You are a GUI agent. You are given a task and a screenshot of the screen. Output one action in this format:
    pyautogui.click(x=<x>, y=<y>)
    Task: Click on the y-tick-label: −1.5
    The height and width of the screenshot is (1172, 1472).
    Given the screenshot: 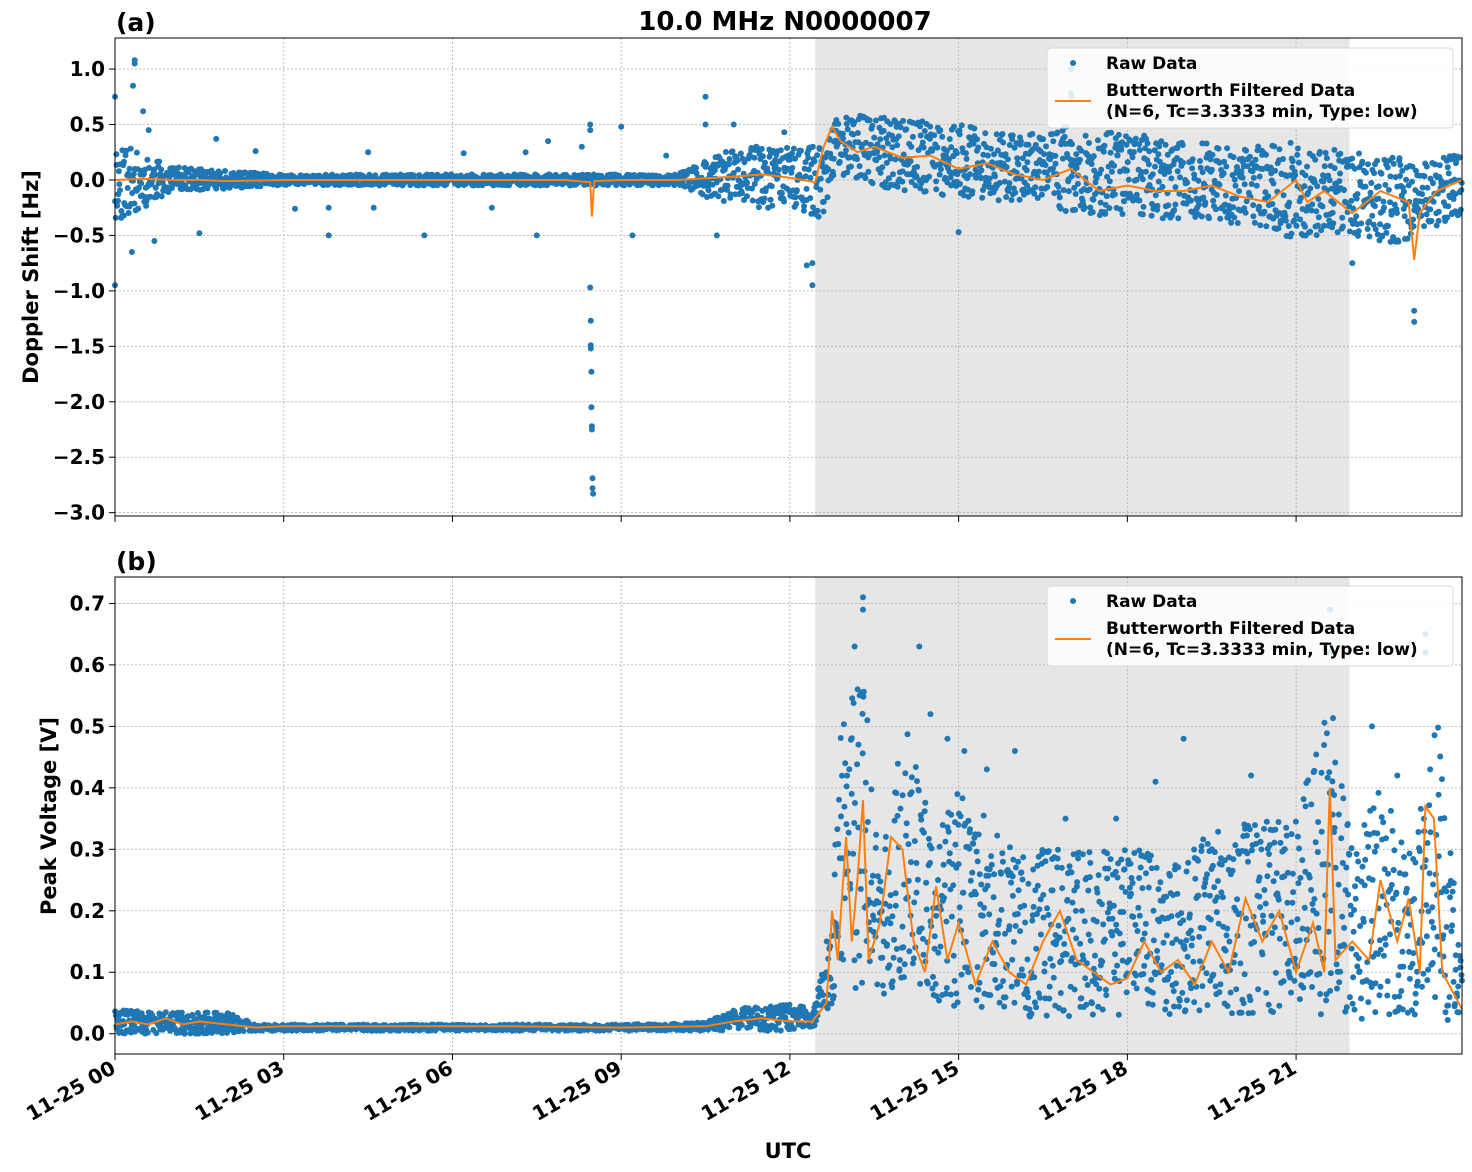 What is the action you would take?
    pyautogui.click(x=79, y=346)
    